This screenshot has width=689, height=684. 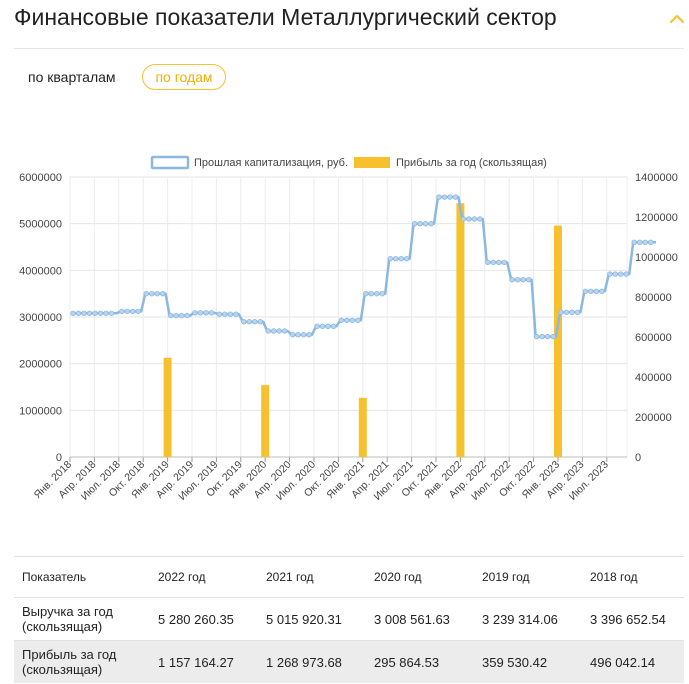 What do you see at coordinates (312, 661) in the screenshot?
I see `table-cell: 1 268 973.68` at bounding box center [312, 661].